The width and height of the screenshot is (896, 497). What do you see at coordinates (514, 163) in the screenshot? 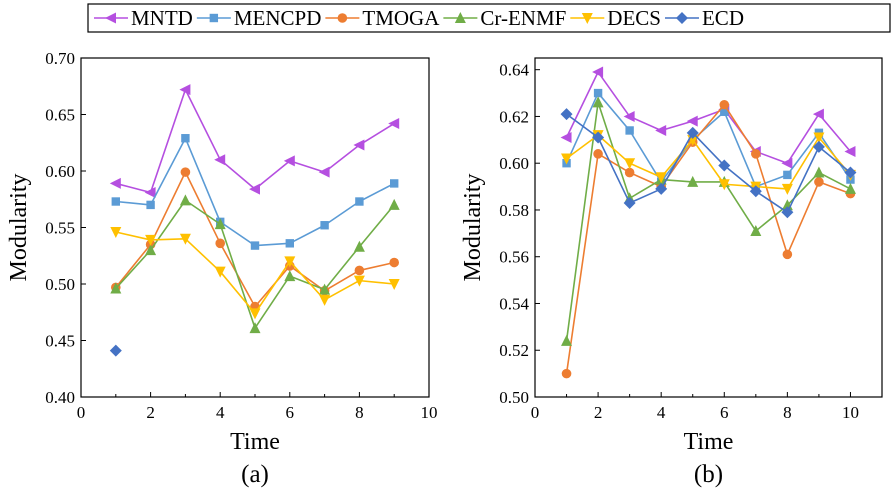
I see `panel-b-ytick-label-5: 0.60` at bounding box center [514, 163].